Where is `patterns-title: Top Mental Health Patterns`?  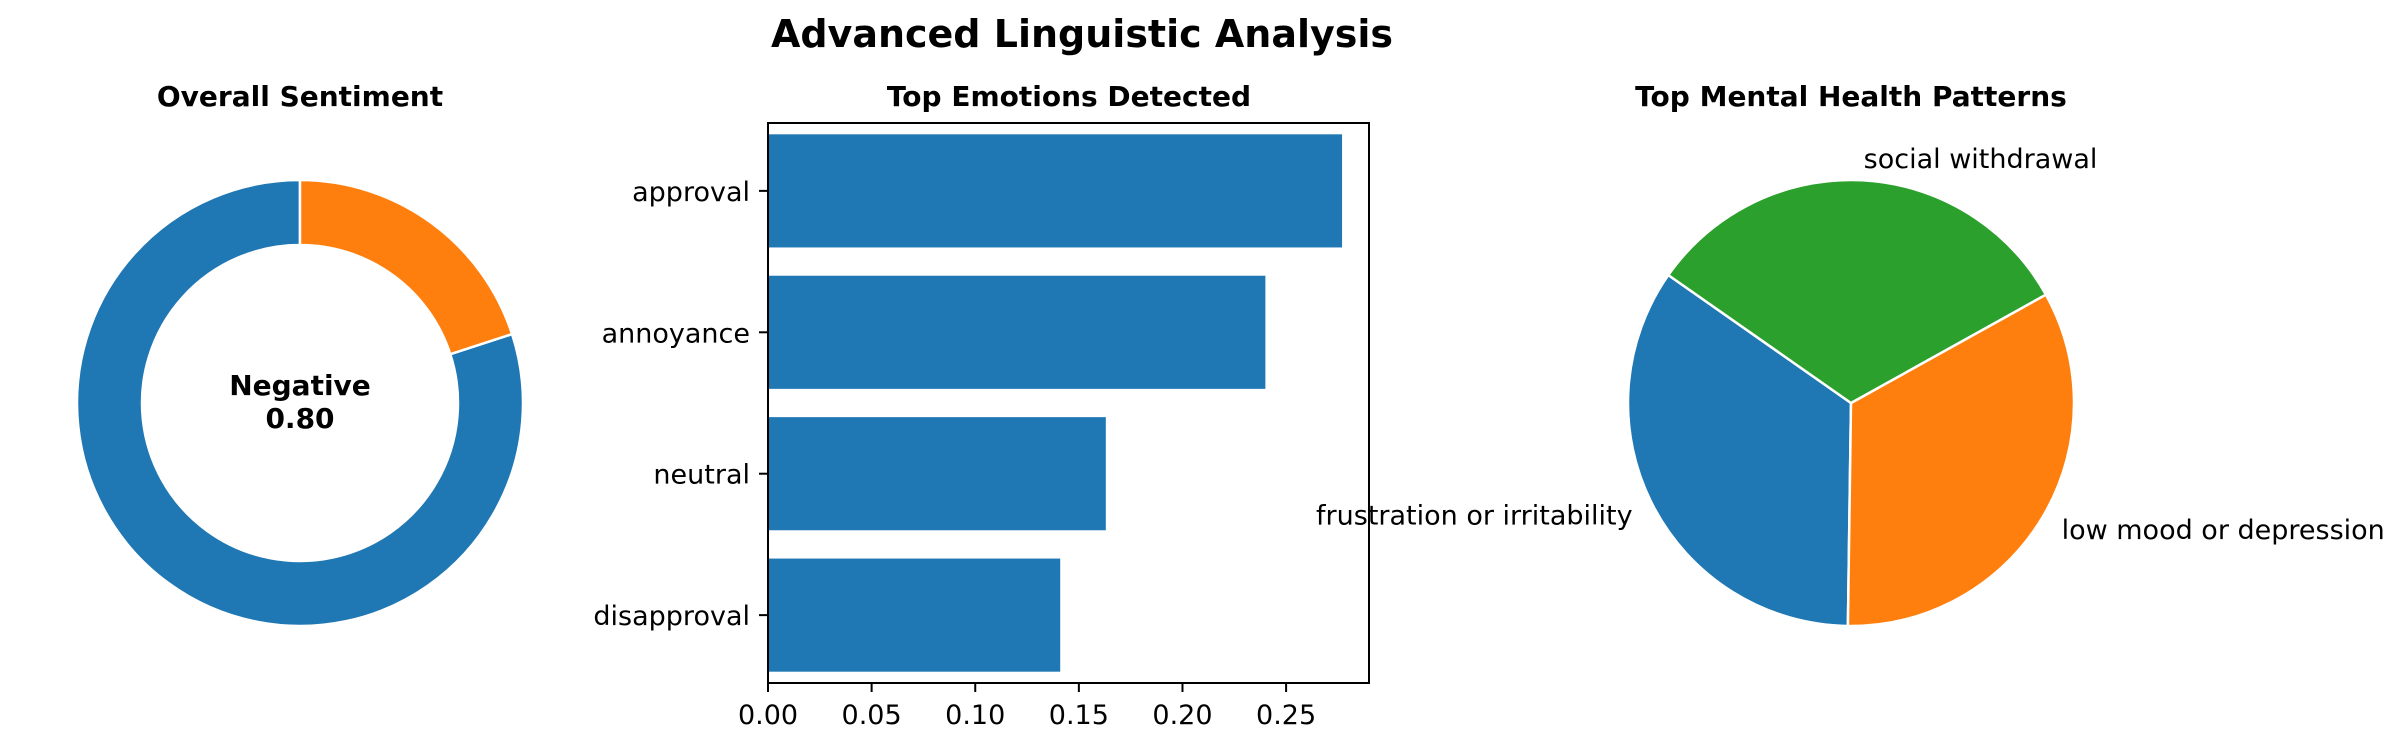
patterns-title: Top Mental Health Patterns is located at coordinates (1851, 96).